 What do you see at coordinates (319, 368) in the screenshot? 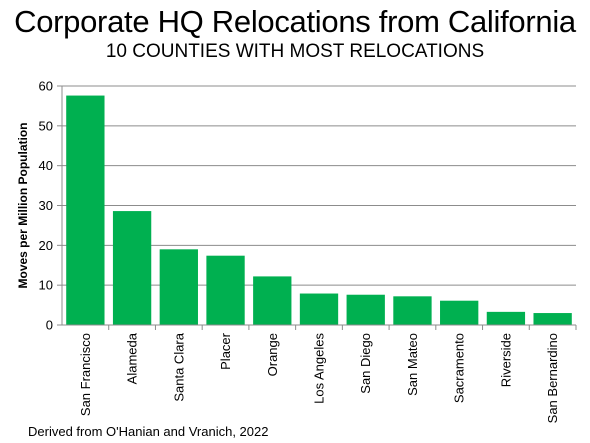
I see `x-tick-label: Los Angeles` at bounding box center [319, 368].